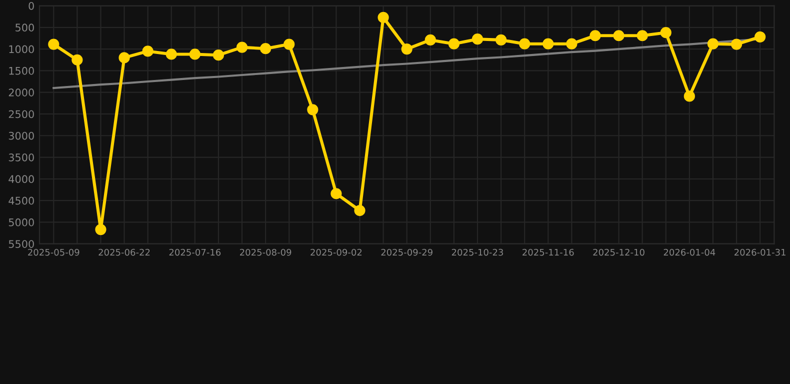 The width and height of the screenshot is (790, 384). I want to click on x-tick-label: 2025-05-09, so click(54, 252).